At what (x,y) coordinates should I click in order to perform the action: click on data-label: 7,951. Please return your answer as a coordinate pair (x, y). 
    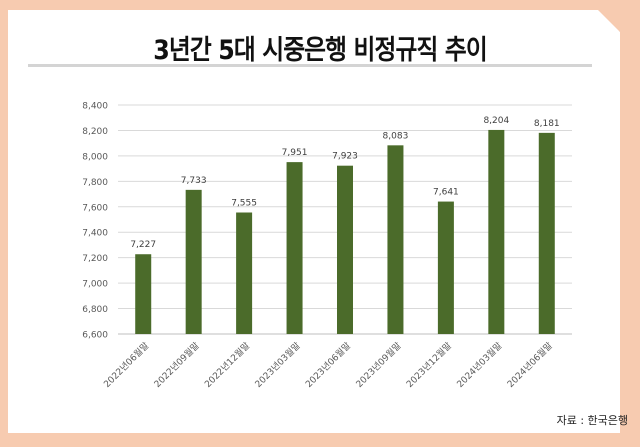
    Looking at the image, I should click on (295, 153).